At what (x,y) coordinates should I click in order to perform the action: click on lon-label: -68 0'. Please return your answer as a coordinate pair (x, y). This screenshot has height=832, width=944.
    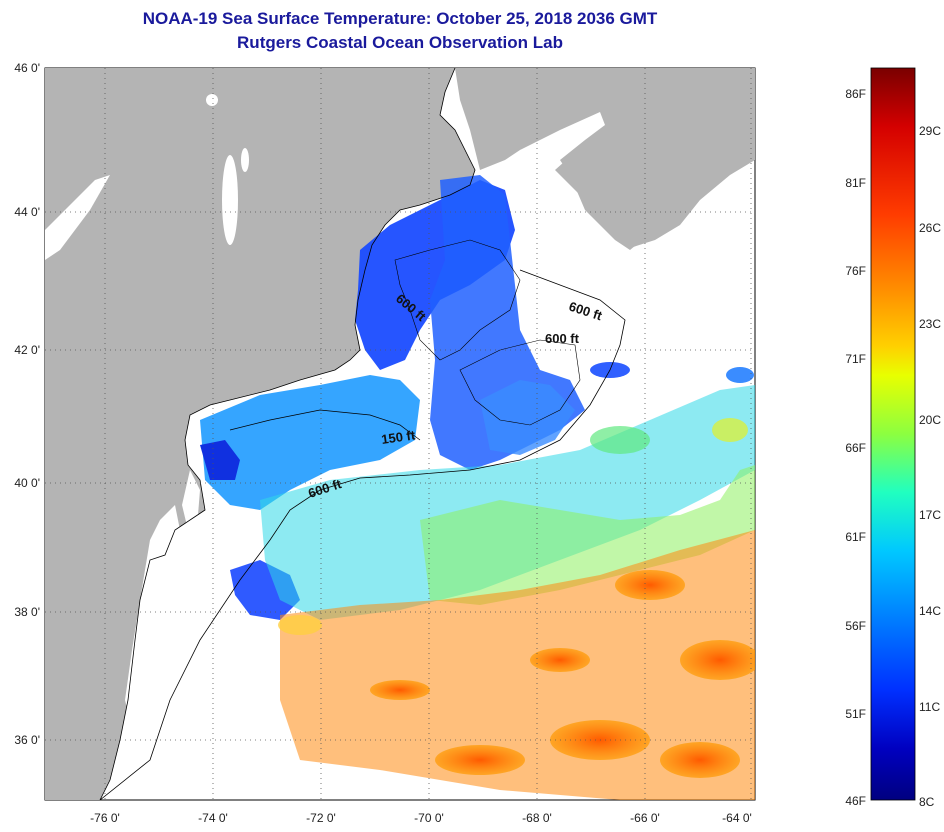
    Looking at the image, I should click on (537, 818).